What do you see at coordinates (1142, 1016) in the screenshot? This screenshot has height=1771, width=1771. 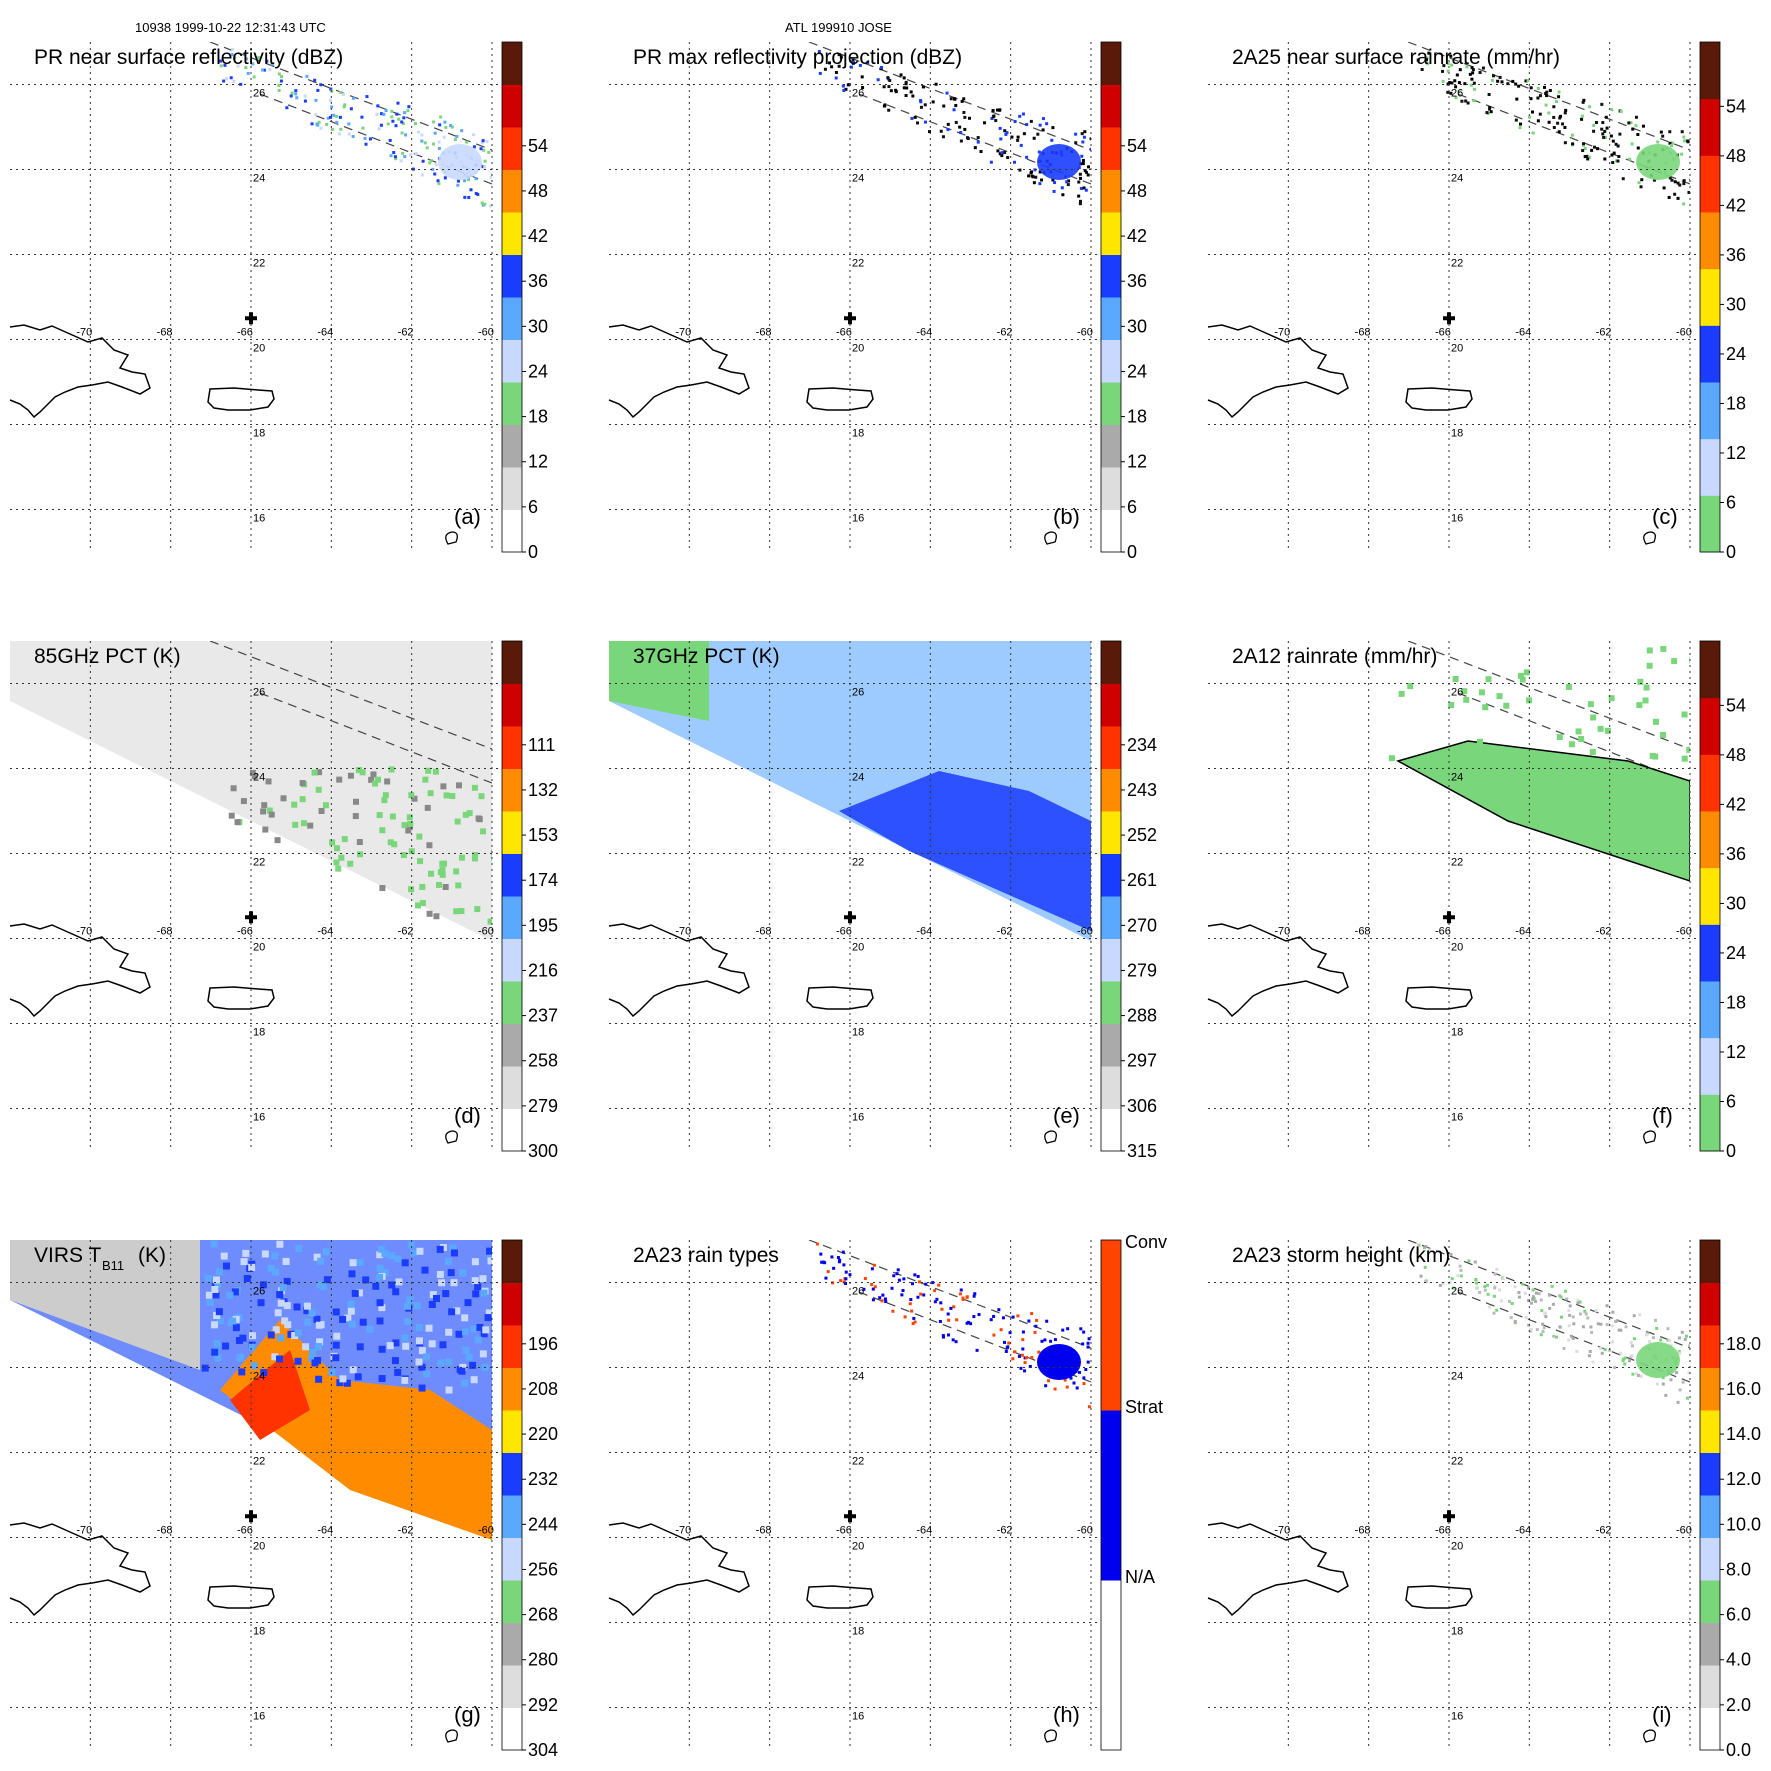 I see `colorbar-tick-label: 288` at bounding box center [1142, 1016].